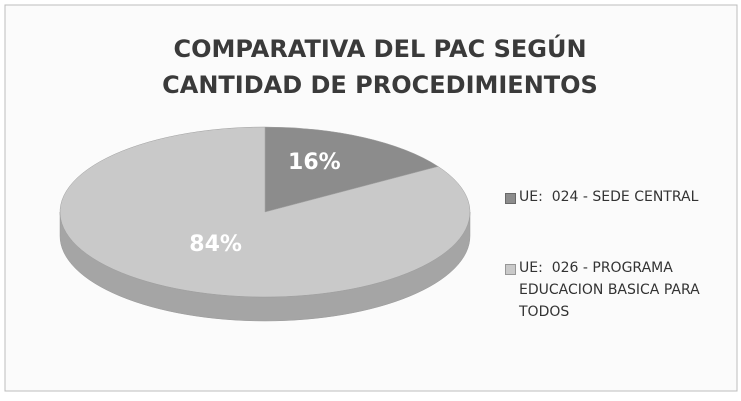 The width and height of the screenshot is (741, 401). I want to click on chart-title: COMPARATIVA DEL PAC SEGÚN, so click(379, 48).